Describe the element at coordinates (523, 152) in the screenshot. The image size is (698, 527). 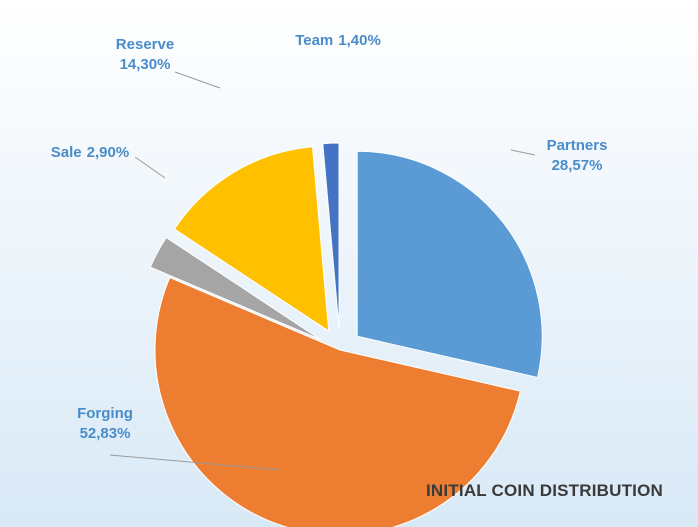
I see `leader-line-partners` at that location.